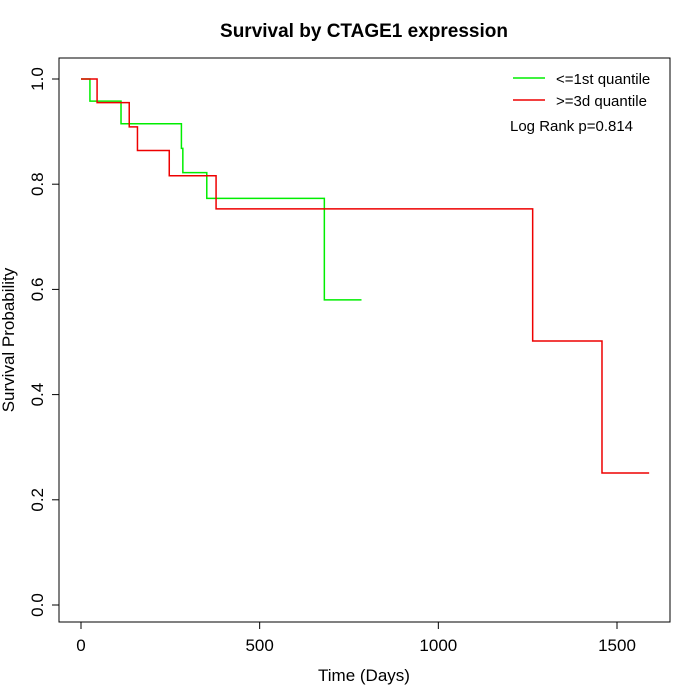 This screenshot has width=700, height=700. I want to click on y-tick-label: 1.0, so click(37, 79).